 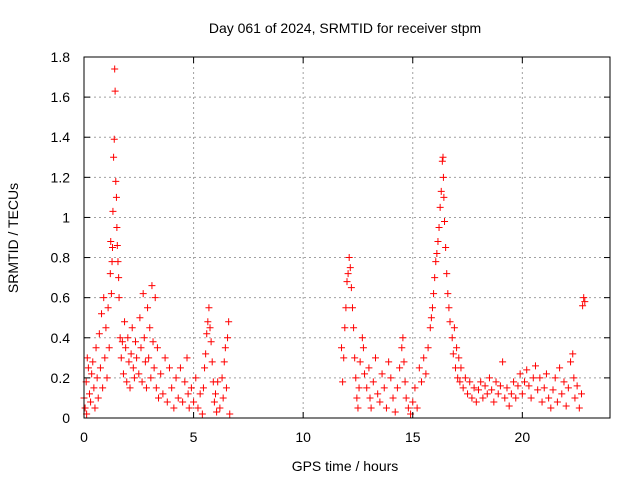 I want to click on y-tick-label: 0.8, so click(x=61, y=258).